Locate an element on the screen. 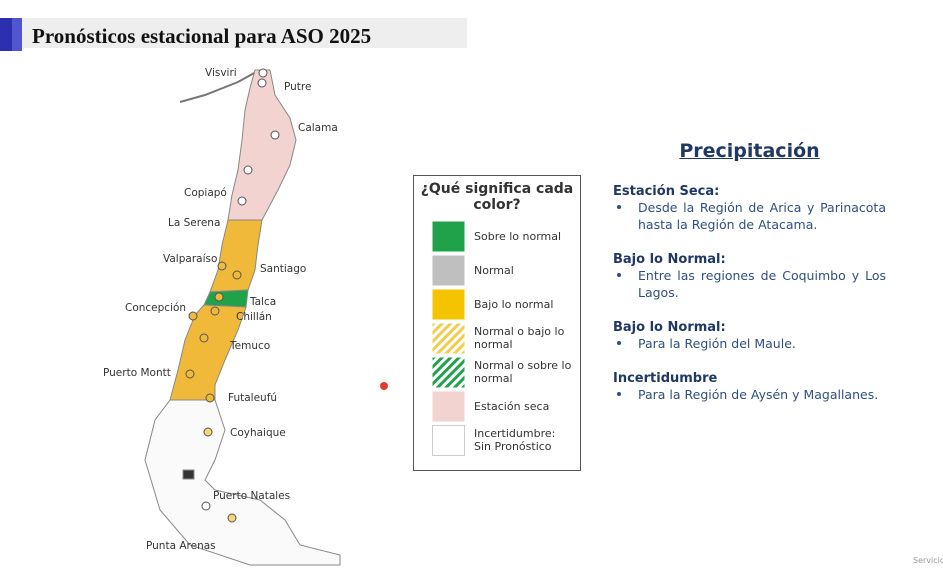  region-uncertain is located at coordinates (242, 482).